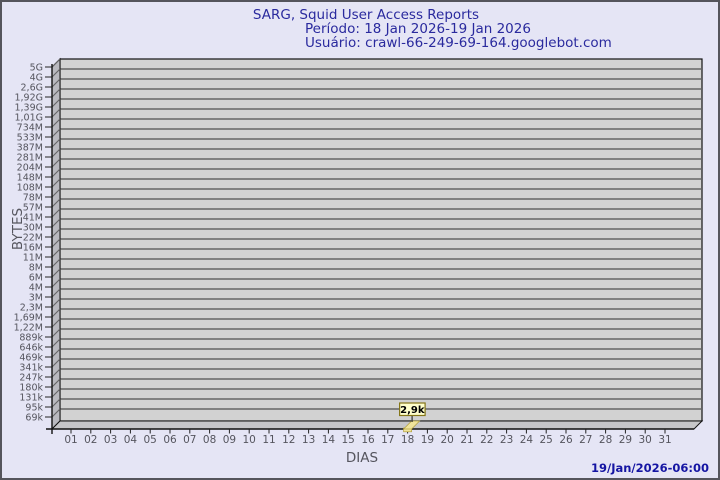 The height and width of the screenshot is (480, 720). I want to click on x-tick-label: 18, so click(407, 440).